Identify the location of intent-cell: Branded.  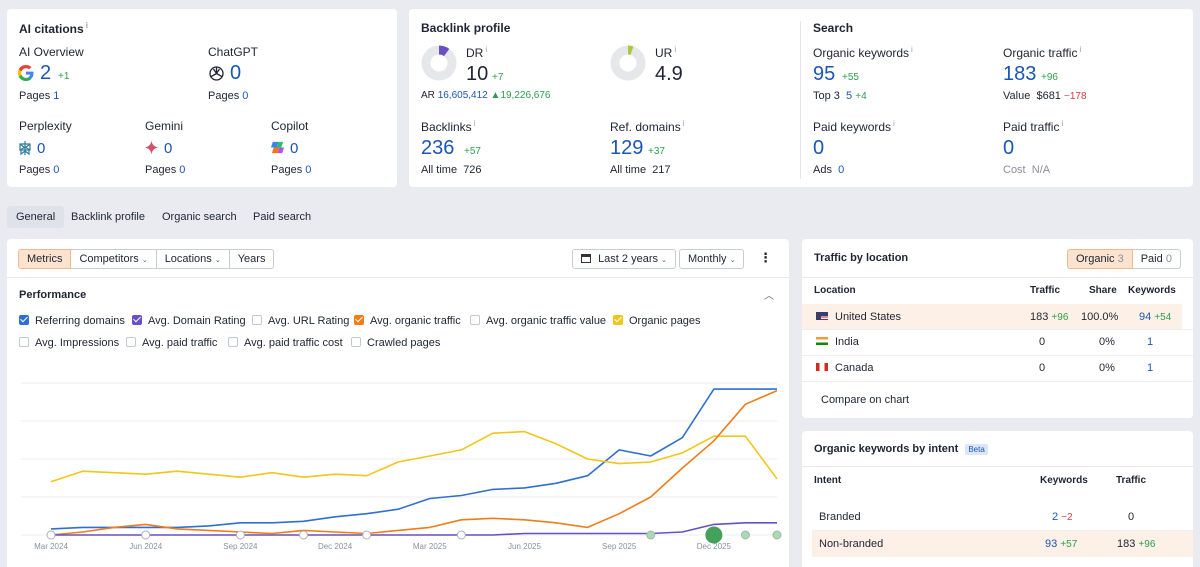
(840, 517).